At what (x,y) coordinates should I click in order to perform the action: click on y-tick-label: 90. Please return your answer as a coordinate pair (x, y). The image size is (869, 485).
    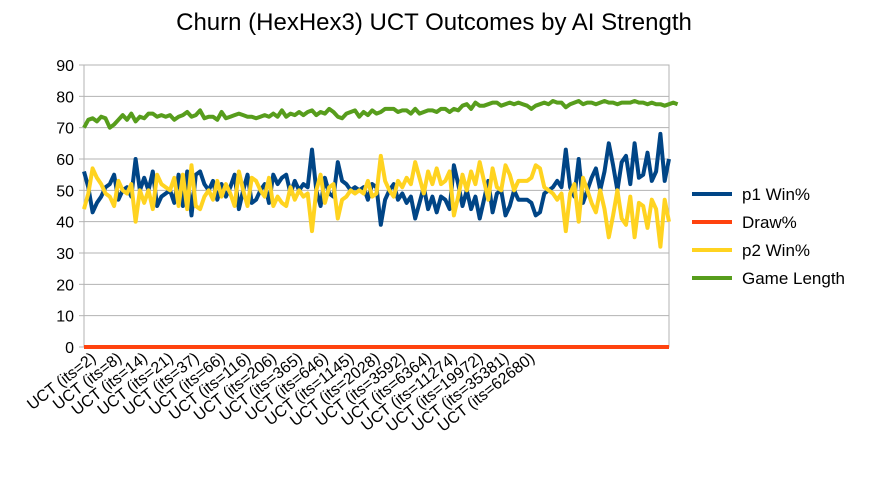
    Looking at the image, I should click on (65, 66).